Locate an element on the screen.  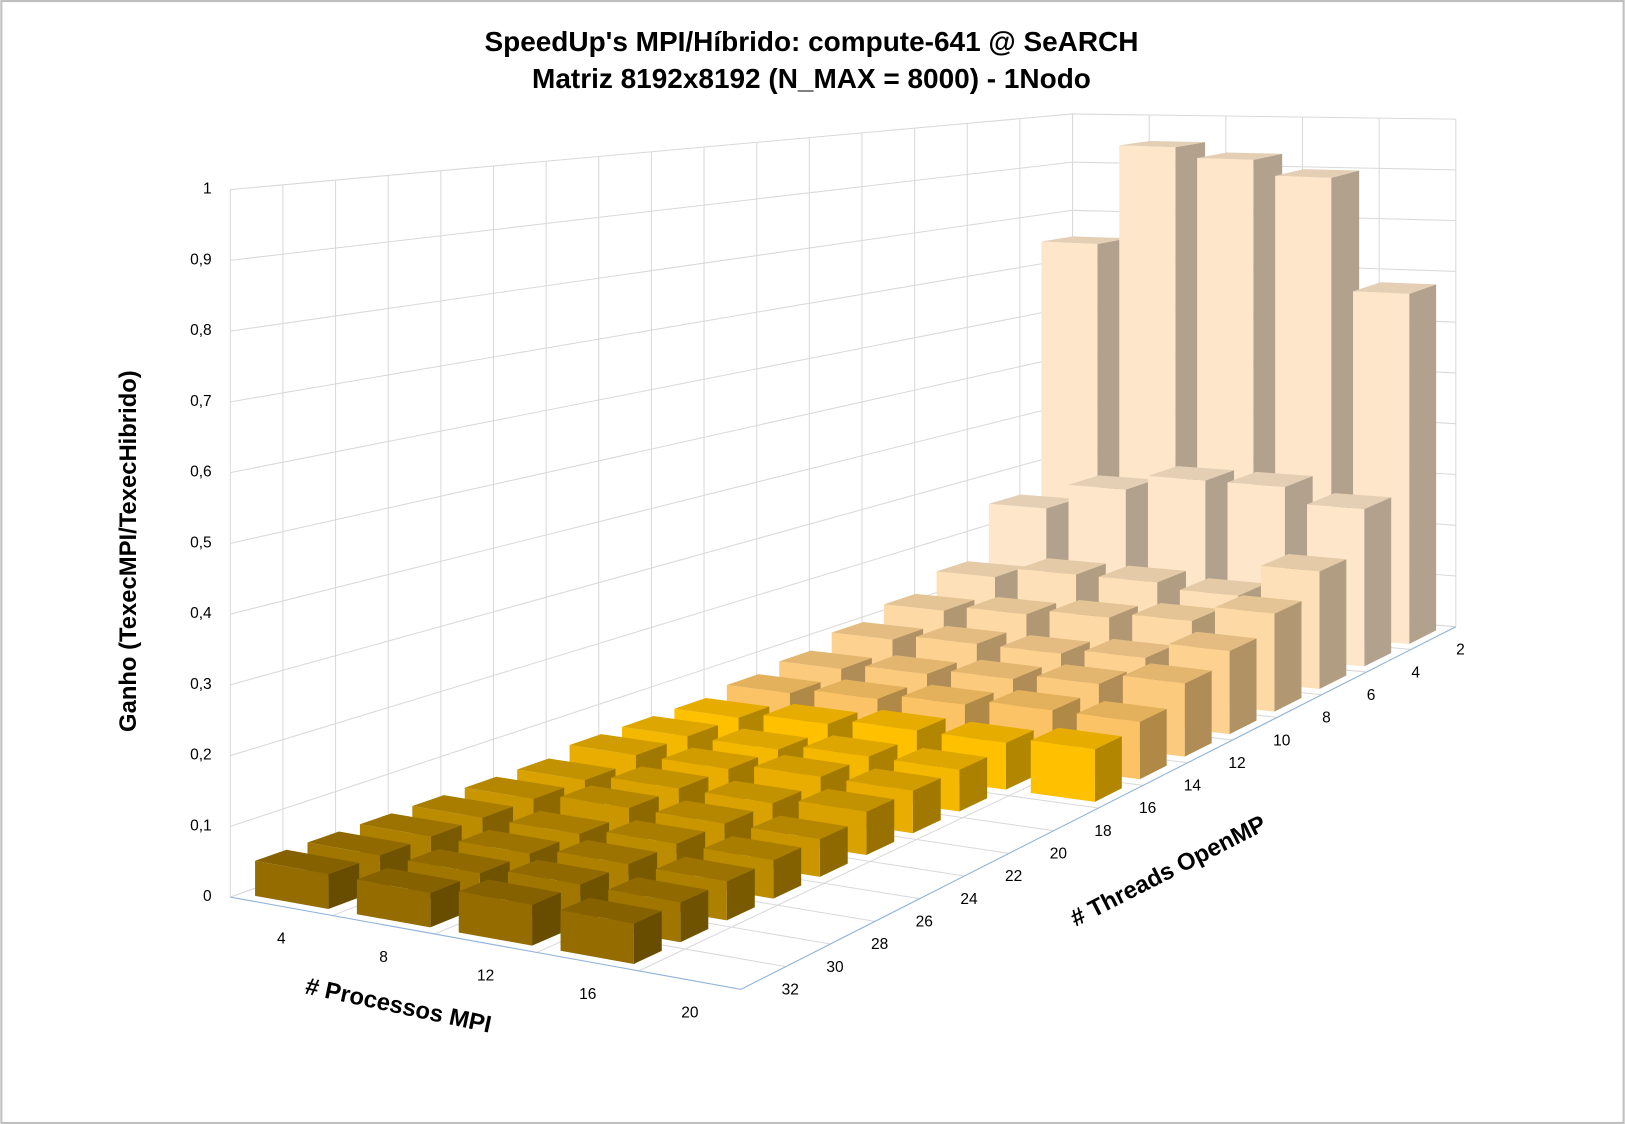
z-tick-label: 6 is located at coordinates (1371, 695).